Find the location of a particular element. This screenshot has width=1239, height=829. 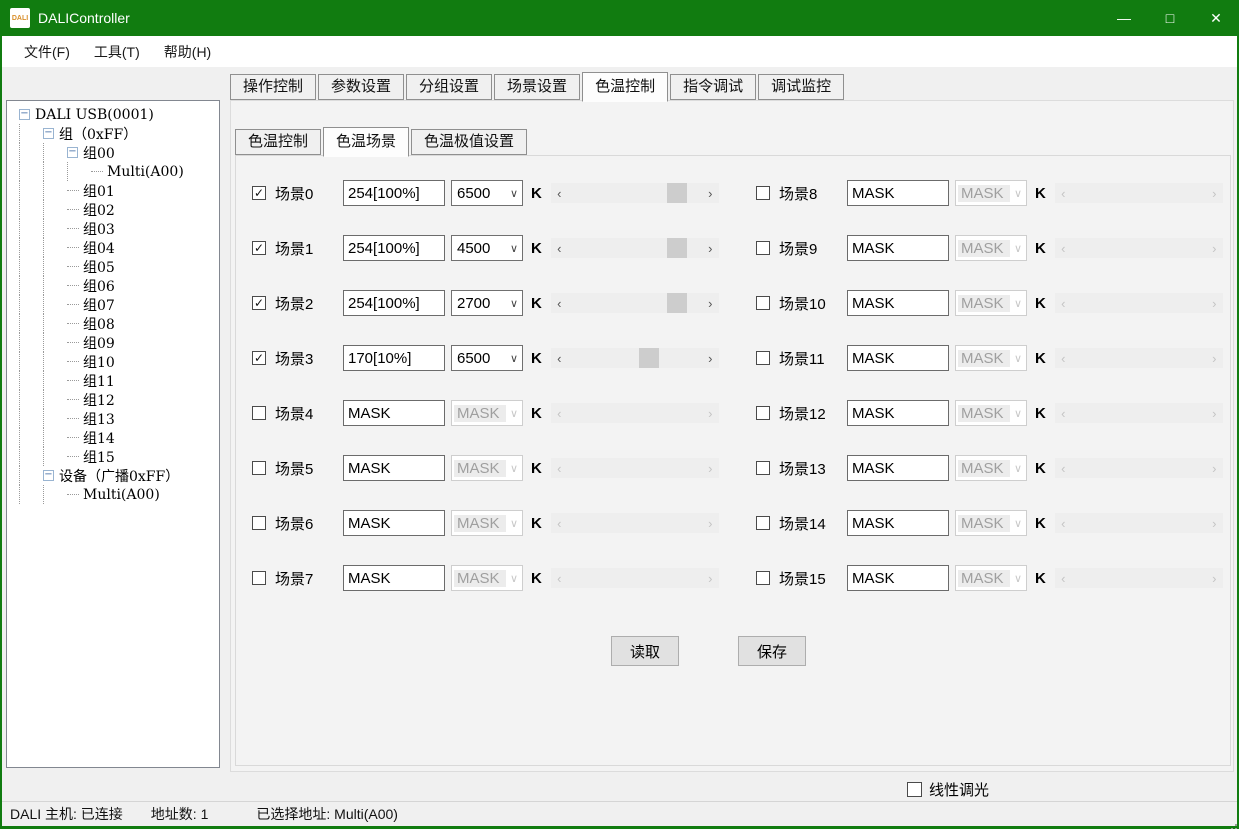

tree-item: 组15 is located at coordinates (113, 456).